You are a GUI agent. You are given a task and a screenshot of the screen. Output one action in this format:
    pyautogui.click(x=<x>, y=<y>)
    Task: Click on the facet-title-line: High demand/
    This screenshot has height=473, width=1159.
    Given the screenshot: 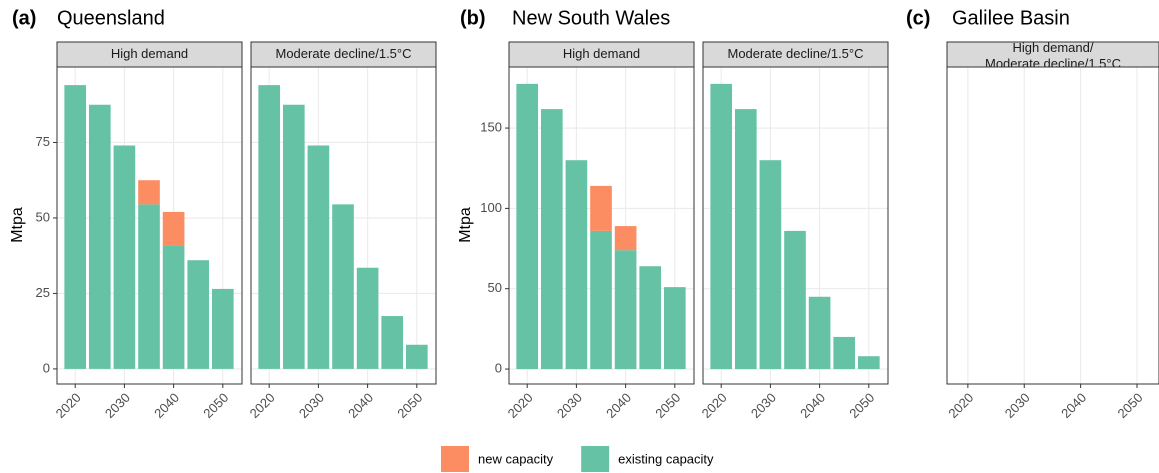 What is the action you would take?
    pyautogui.click(x=1053, y=47)
    